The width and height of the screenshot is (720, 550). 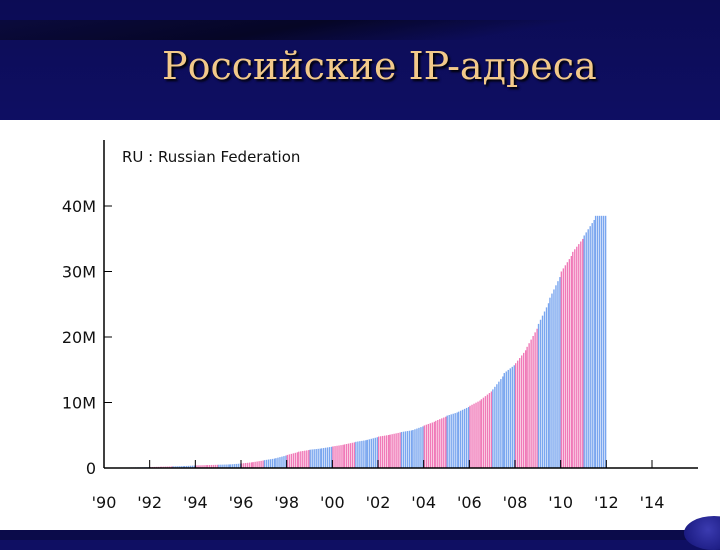 What do you see at coordinates (211, 157) in the screenshot?
I see `chart-title: RU : Russian Federation` at bounding box center [211, 157].